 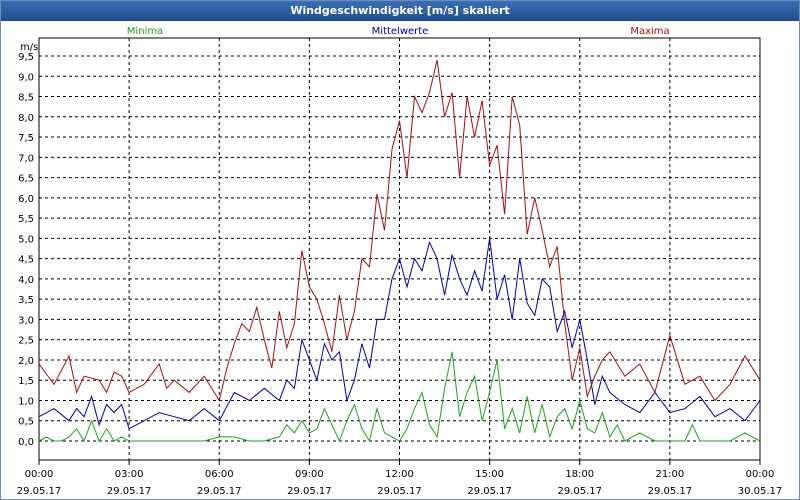 I want to click on y-tick-label: 2,5, so click(x=26, y=341).